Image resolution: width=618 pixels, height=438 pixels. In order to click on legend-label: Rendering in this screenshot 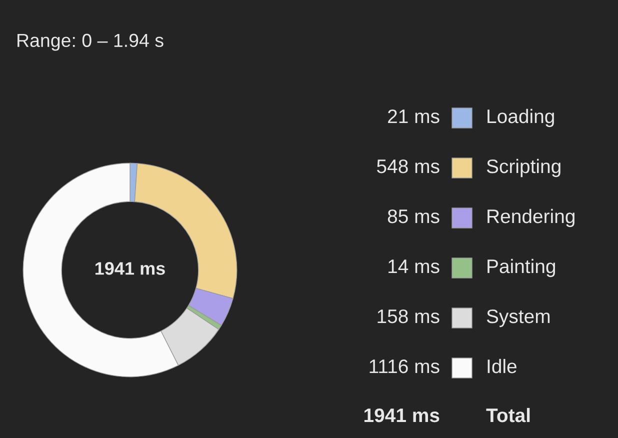, I will do `click(531, 218)`.